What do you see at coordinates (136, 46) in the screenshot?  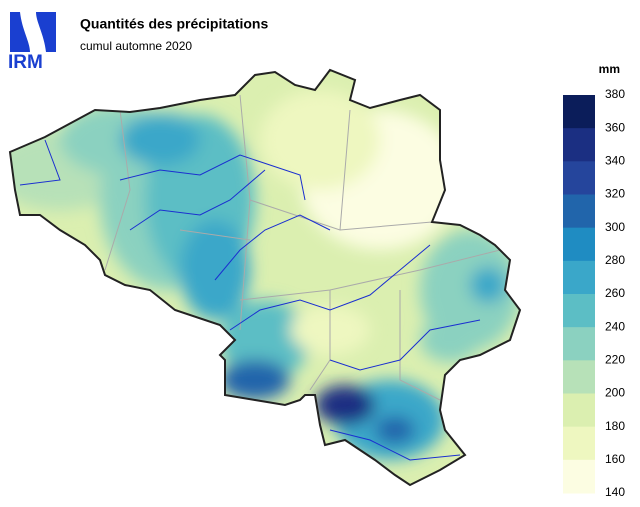 I see `subtitle: cumul automne 2020` at bounding box center [136, 46].